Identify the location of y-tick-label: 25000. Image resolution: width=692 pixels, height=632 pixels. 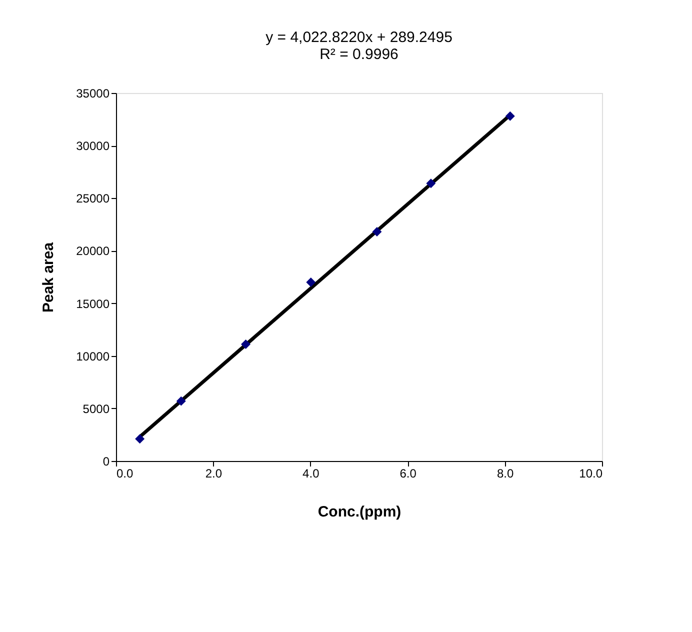
(93, 199).